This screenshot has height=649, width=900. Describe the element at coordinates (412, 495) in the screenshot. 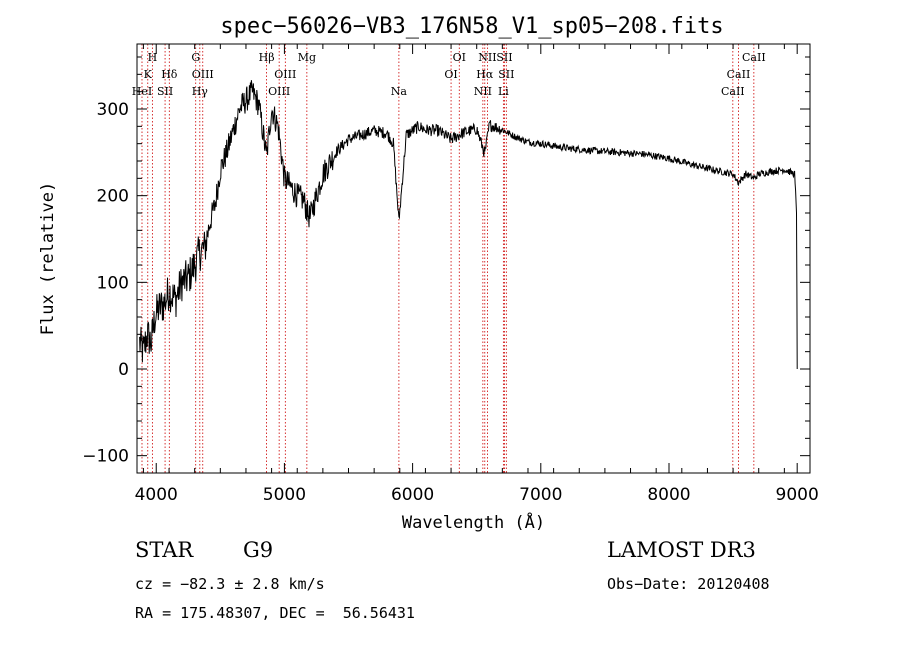

I see `x-tick-label: 6000` at that location.